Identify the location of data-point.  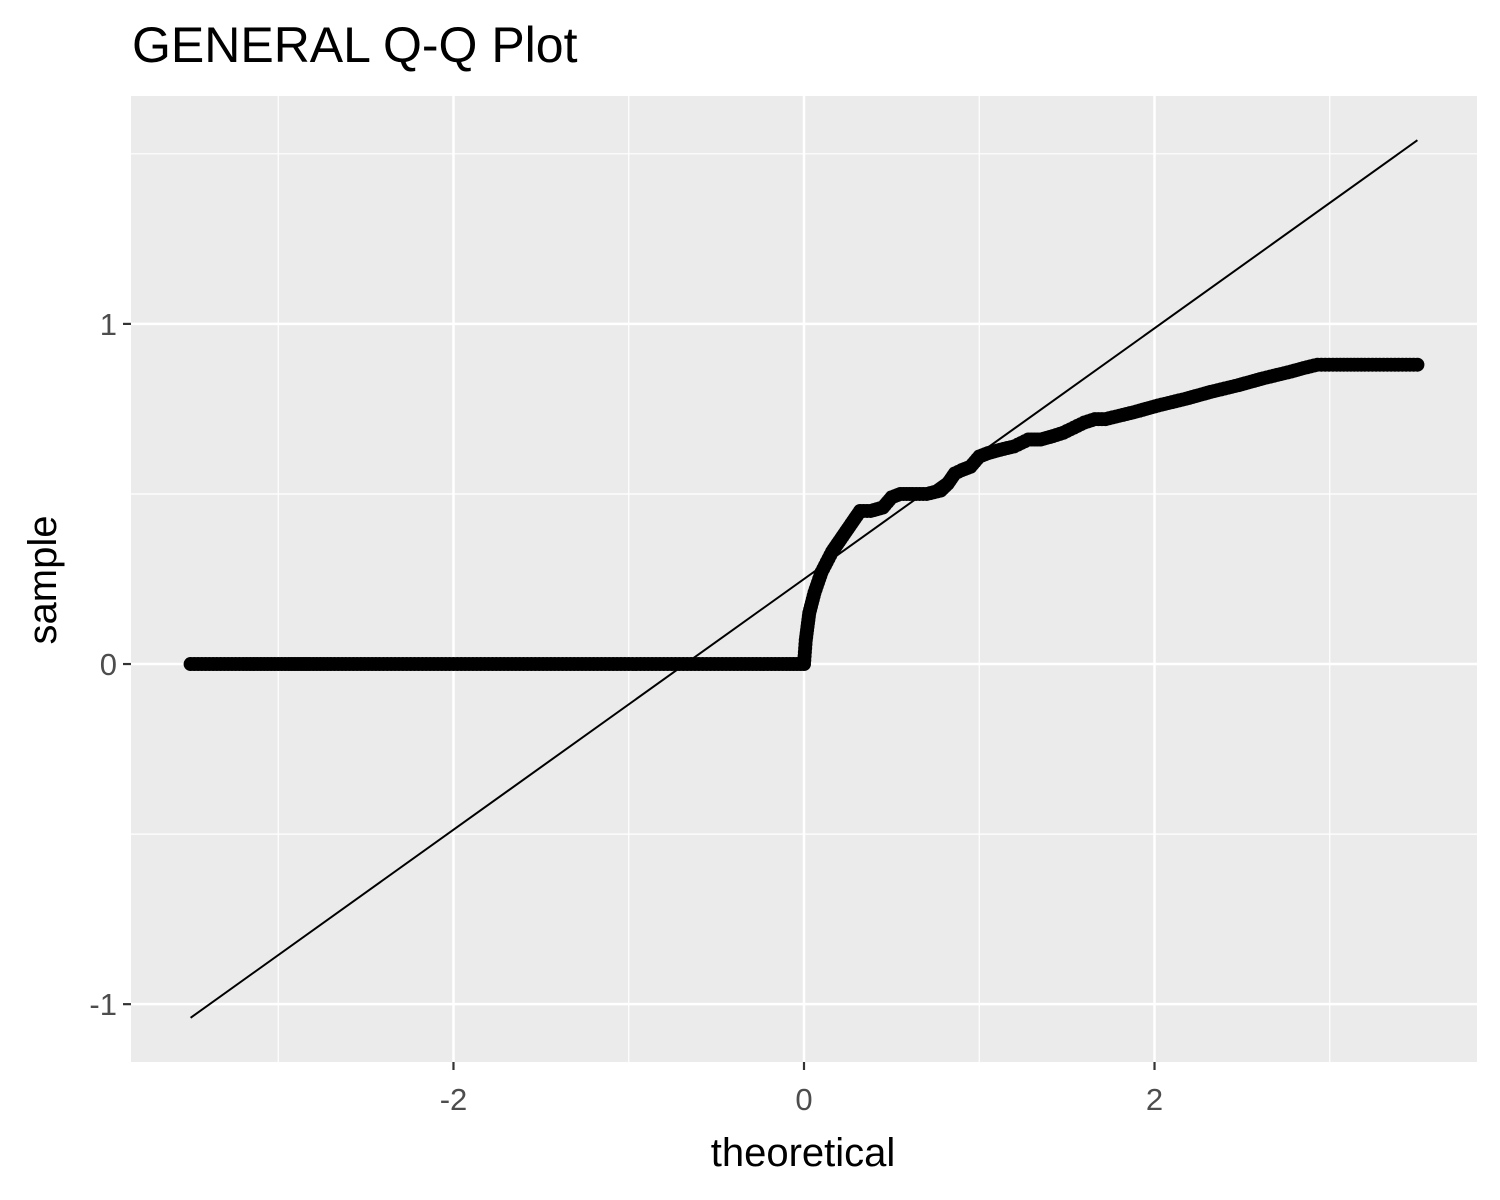
(1413, 364).